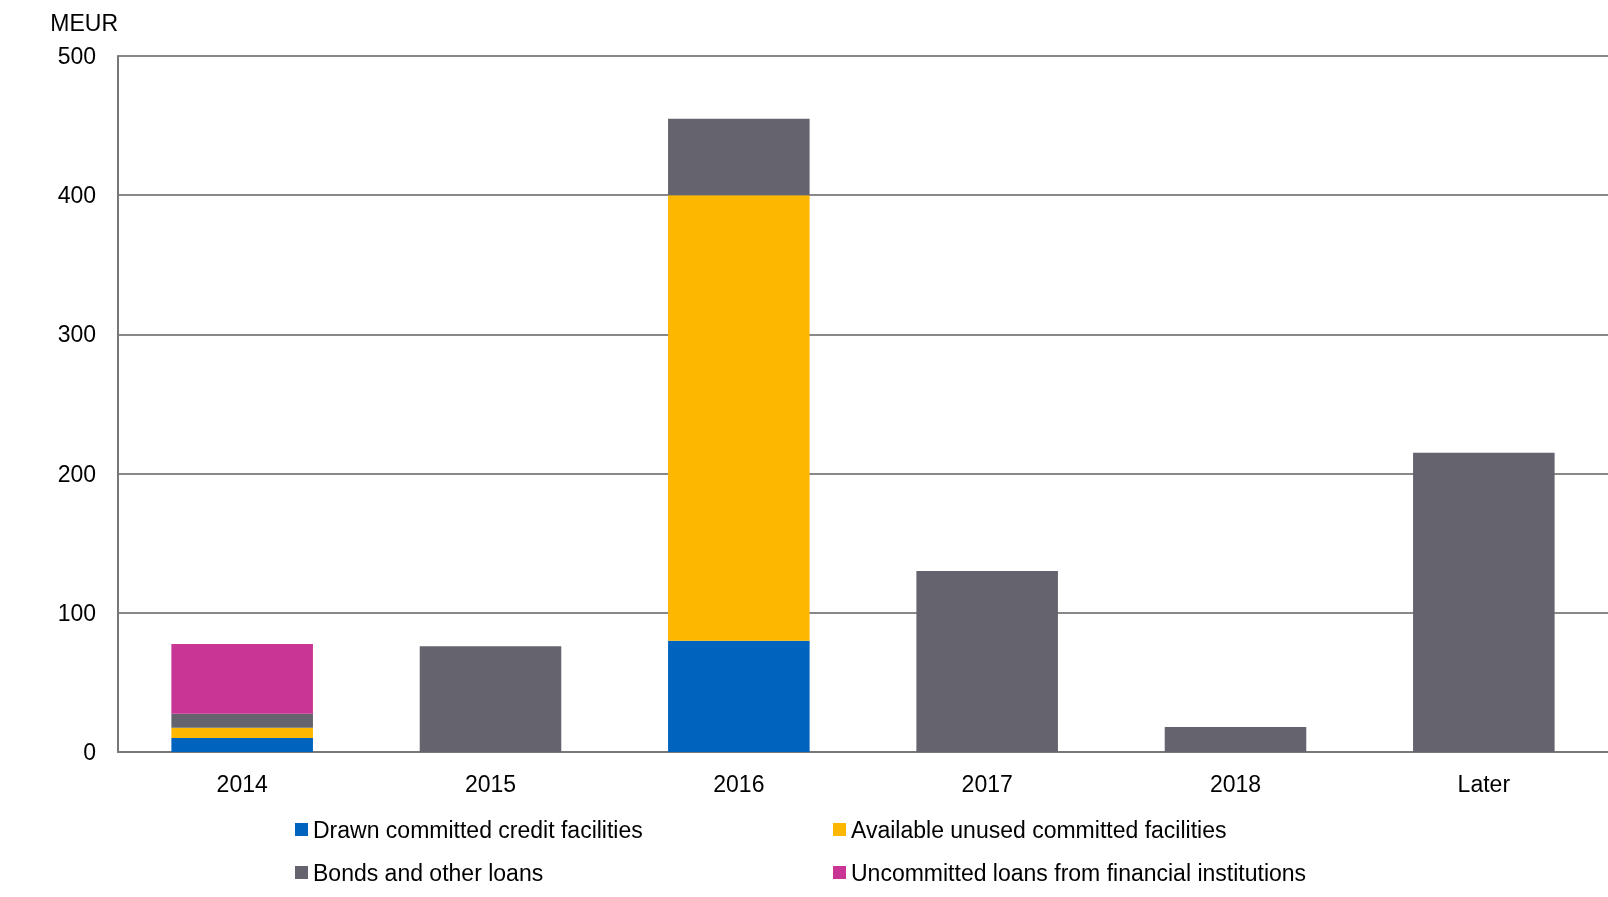 This screenshot has width=1608, height=897. What do you see at coordinates (490, 783) in the screenshot?
I see `x-tick-label: 2015` at bounding box center [490, 783].